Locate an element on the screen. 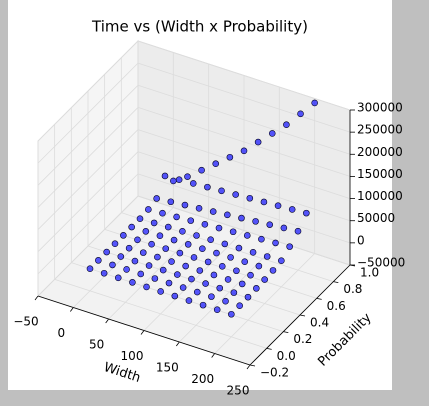 The height and width of the screenshot is (406, 429). y-tick-label: 0.4 is located at coordinates (319, 323).